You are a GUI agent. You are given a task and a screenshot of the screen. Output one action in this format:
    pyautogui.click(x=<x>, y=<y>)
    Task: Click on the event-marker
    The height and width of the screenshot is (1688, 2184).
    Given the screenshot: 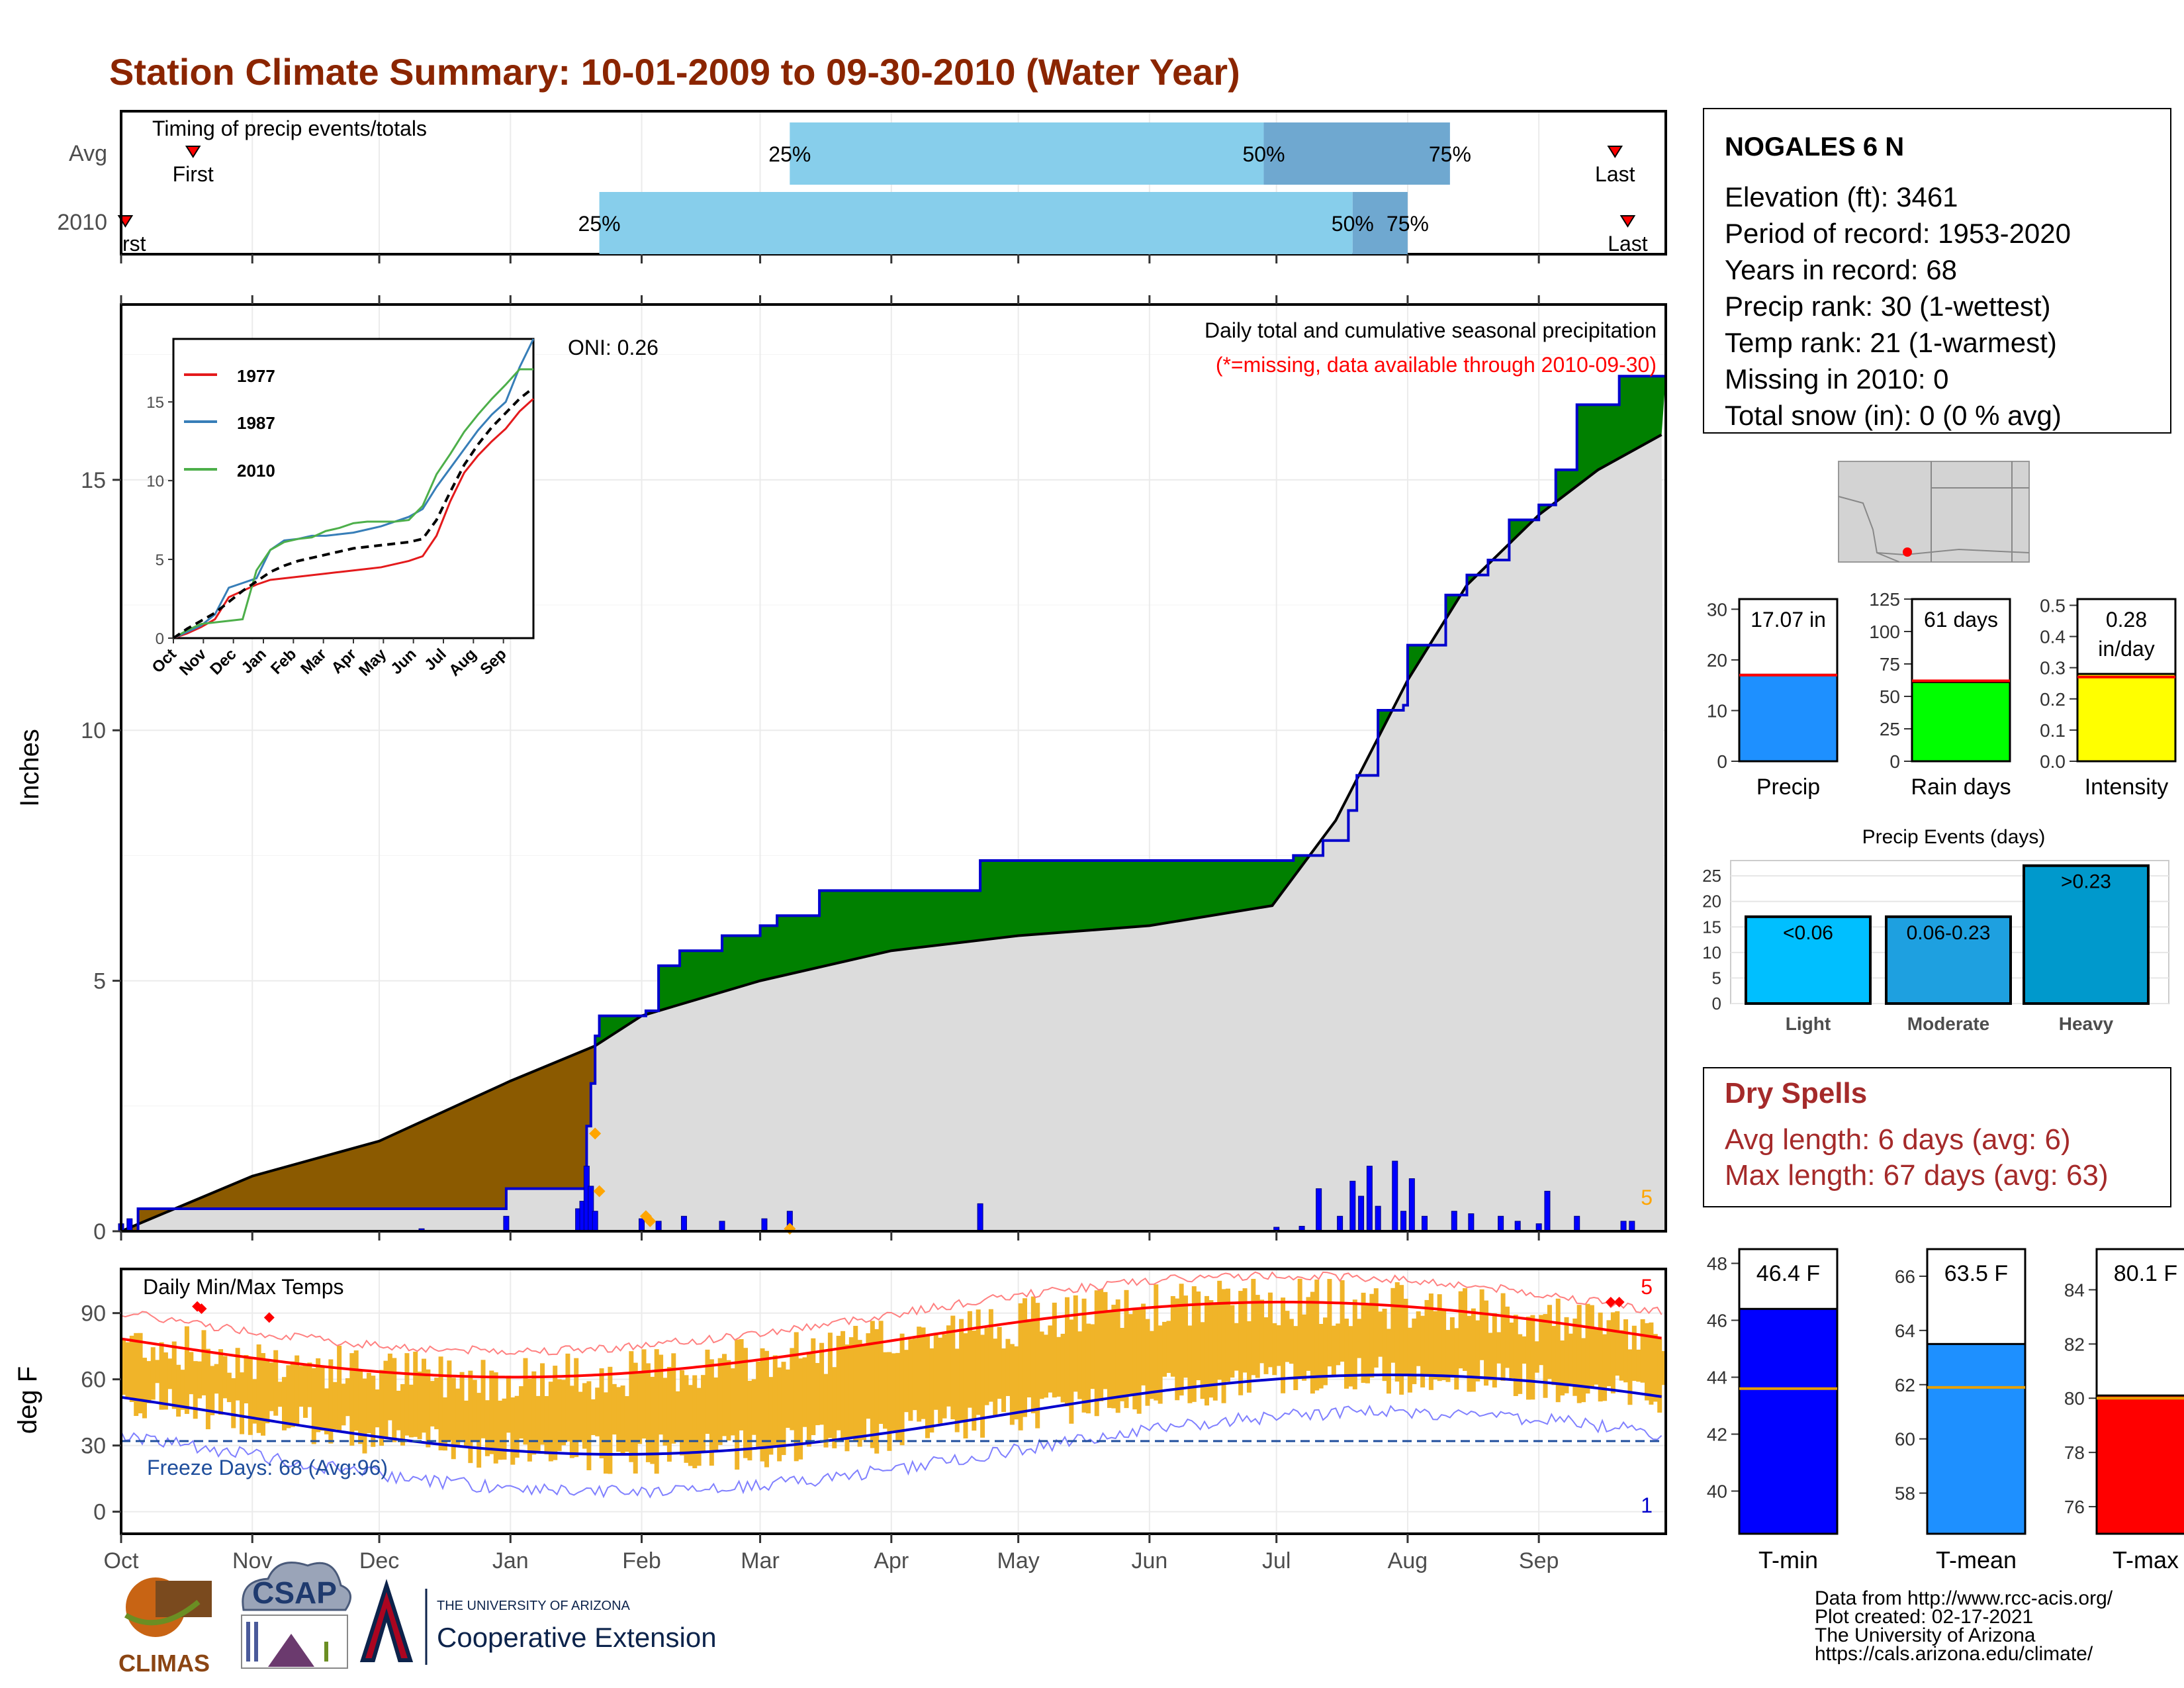 What is the action you would take?
    pyautogui.click(x=599, y=1191)
    